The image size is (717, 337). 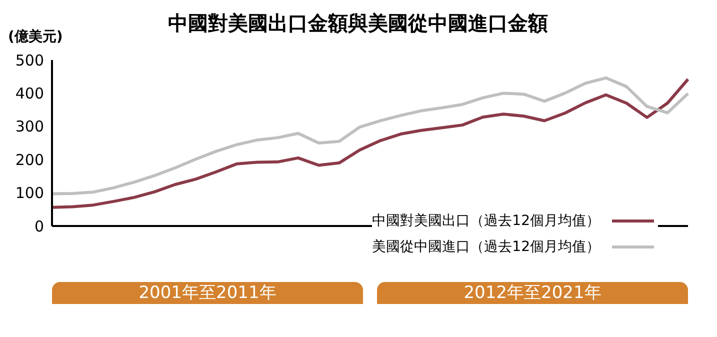 What do you see at coordinates (358, 23) in the screenshot?
I see `chart-title: 中國對美國出口金額與美國從中國進口金額` at bounding box center [358, 23].